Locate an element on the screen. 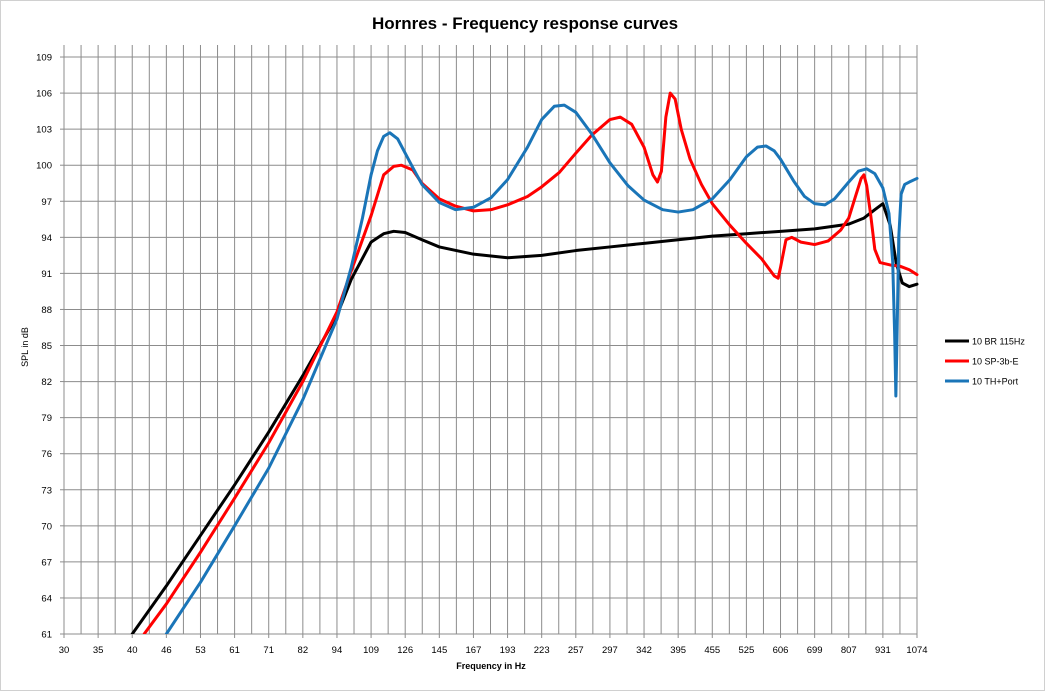 The height and width of the screenshot is (691, 1045). y-tick-label: 109 is located at coordinates (44, 58).